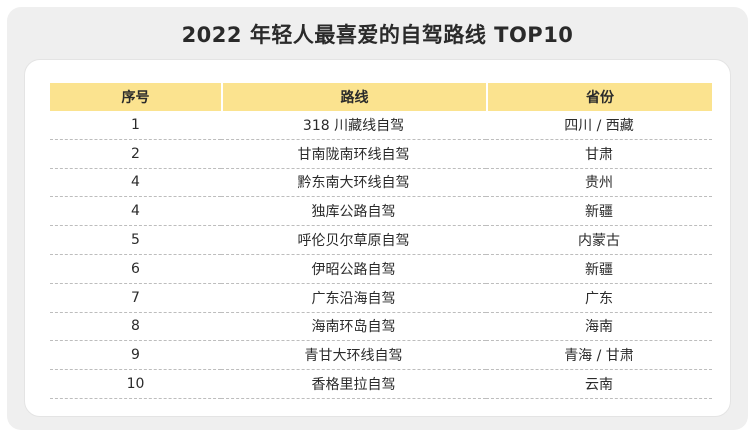 The width and height of the screenshot is (755, 437). What do you see at coordinates (353, 97) in the screenshot?
I see `column-header-route: 路线` at bounding box center [353, 97].